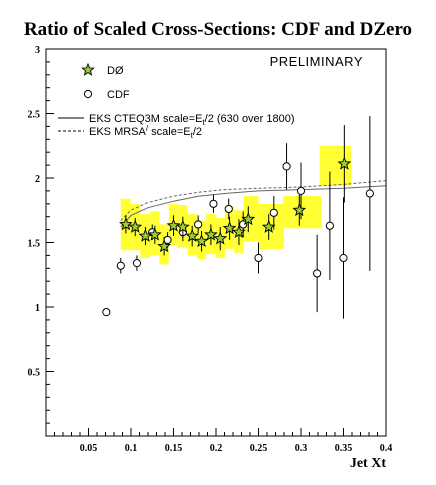  I want to click on x-tick-label: 0.3, so click(301, 448).